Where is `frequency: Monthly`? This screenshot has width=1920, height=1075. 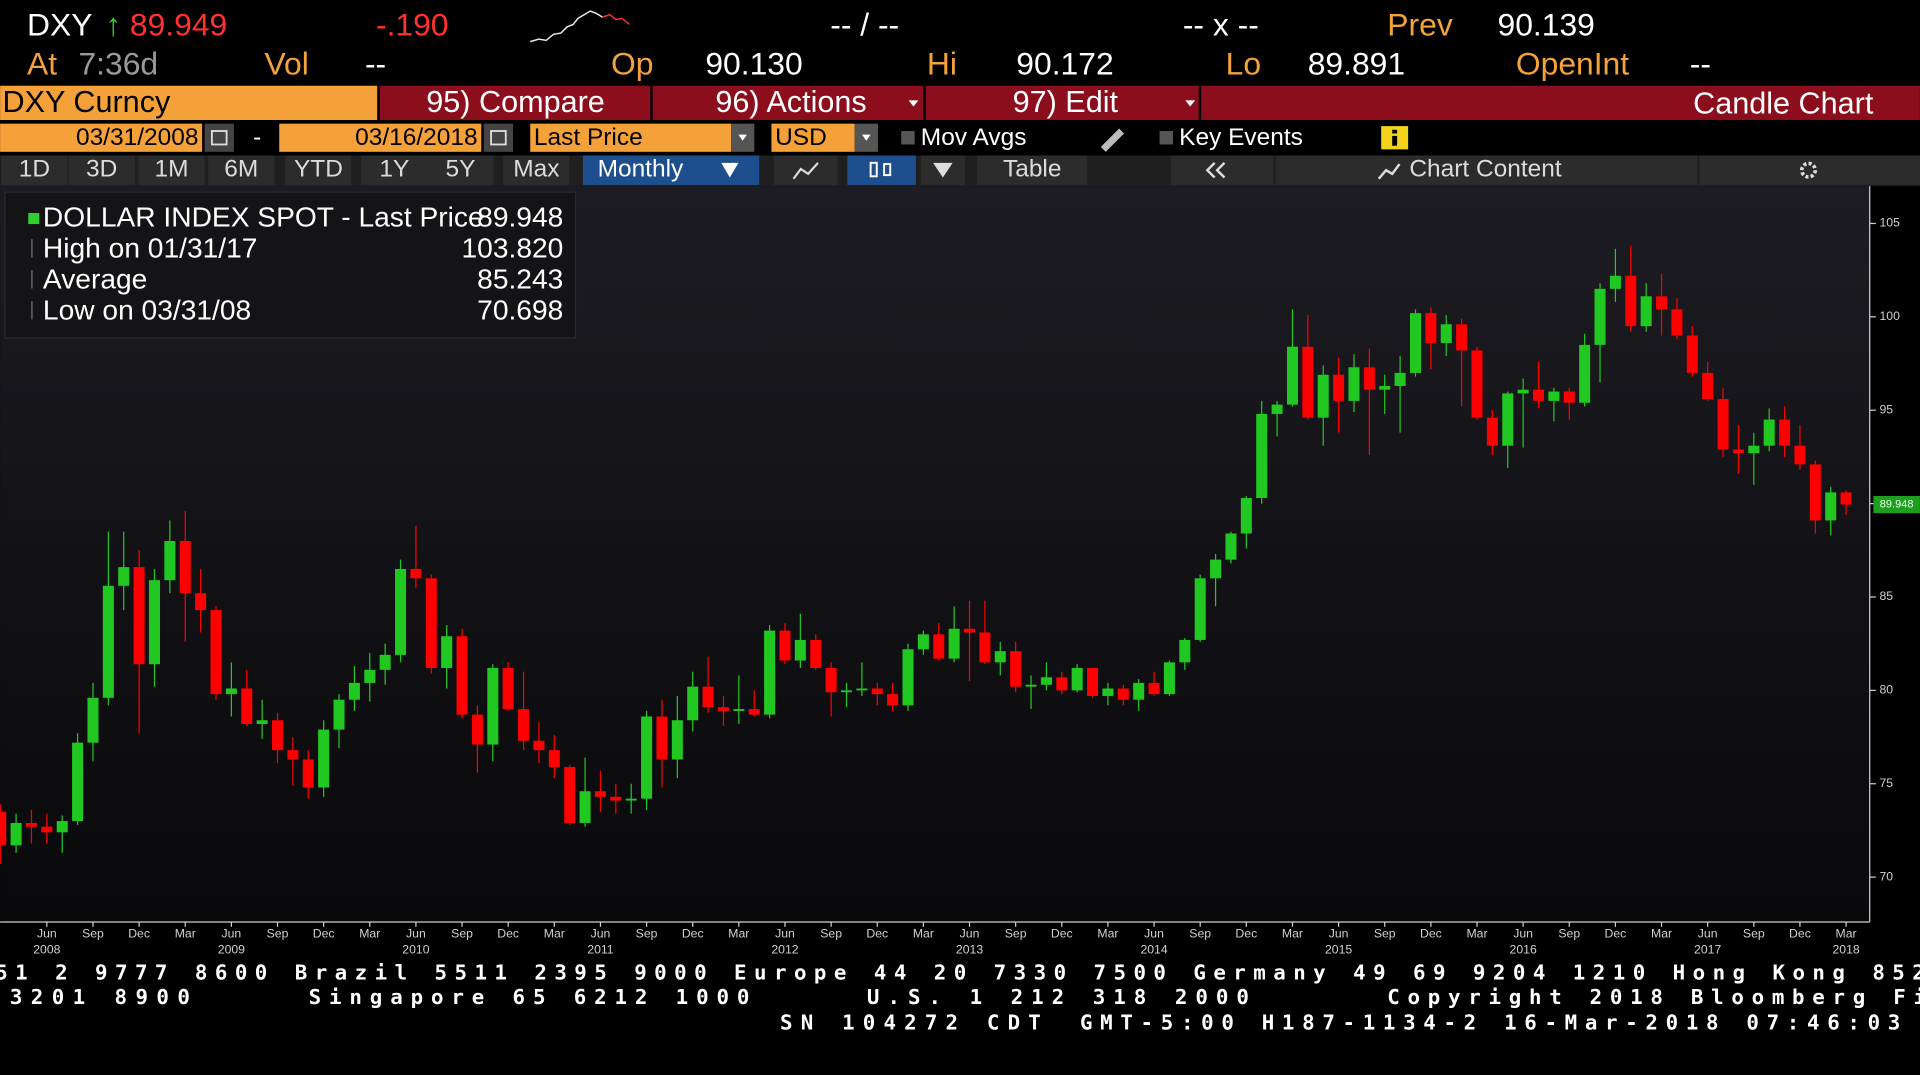 frequency: Monthly is located at coordinates (641, 169).